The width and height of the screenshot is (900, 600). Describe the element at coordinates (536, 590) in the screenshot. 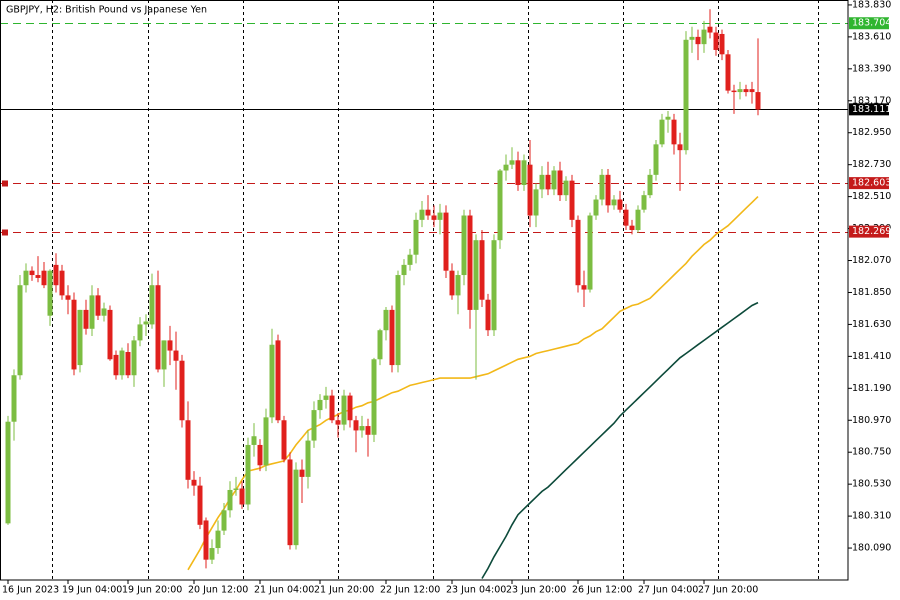

I see `x-tick-label: 23 Jun 20:00` at that location.